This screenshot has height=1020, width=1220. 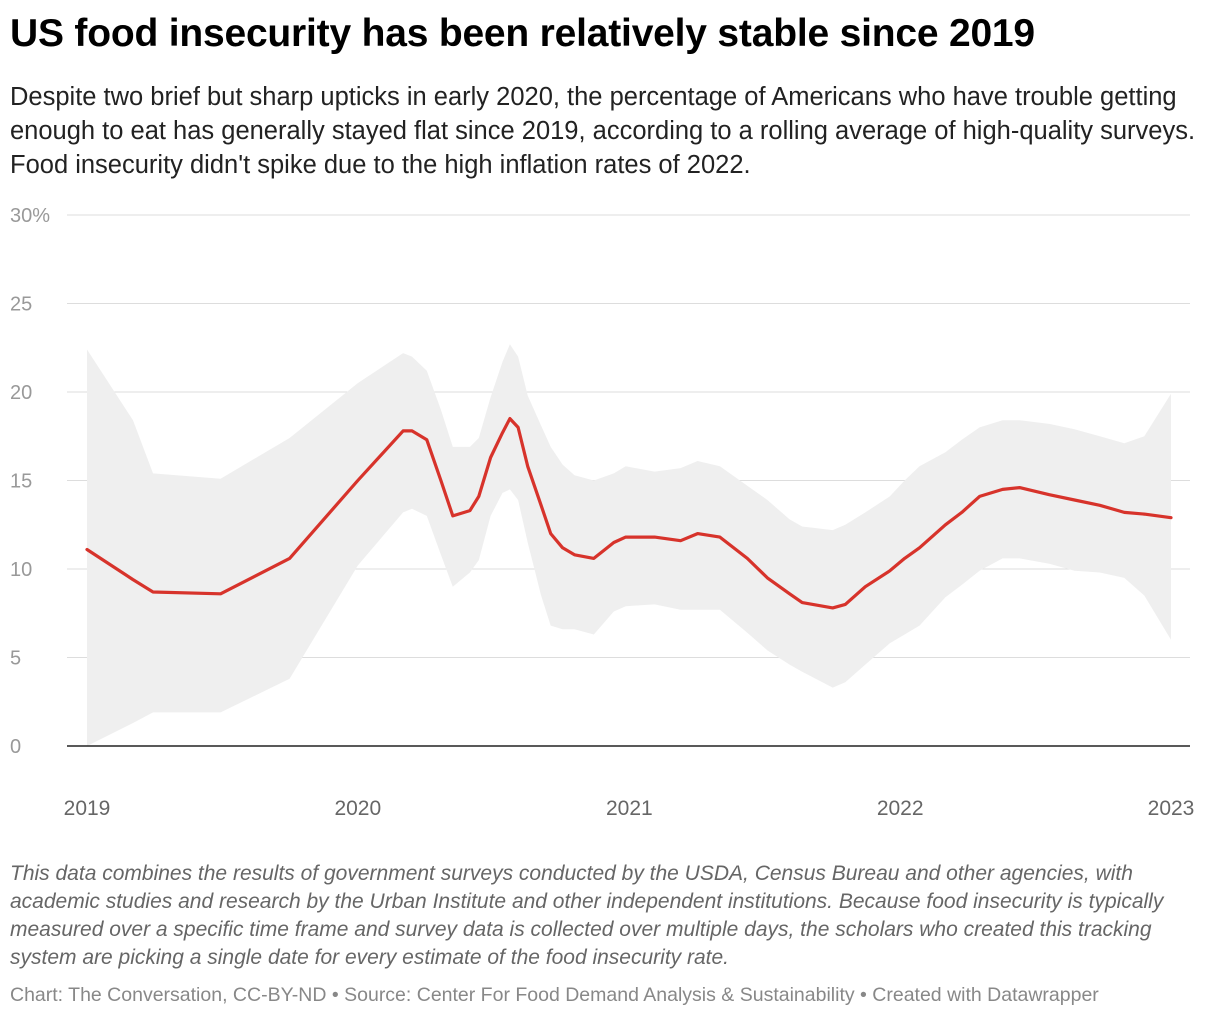 I want to click on x-tick-label: 2022, so click(x=900, y=808).